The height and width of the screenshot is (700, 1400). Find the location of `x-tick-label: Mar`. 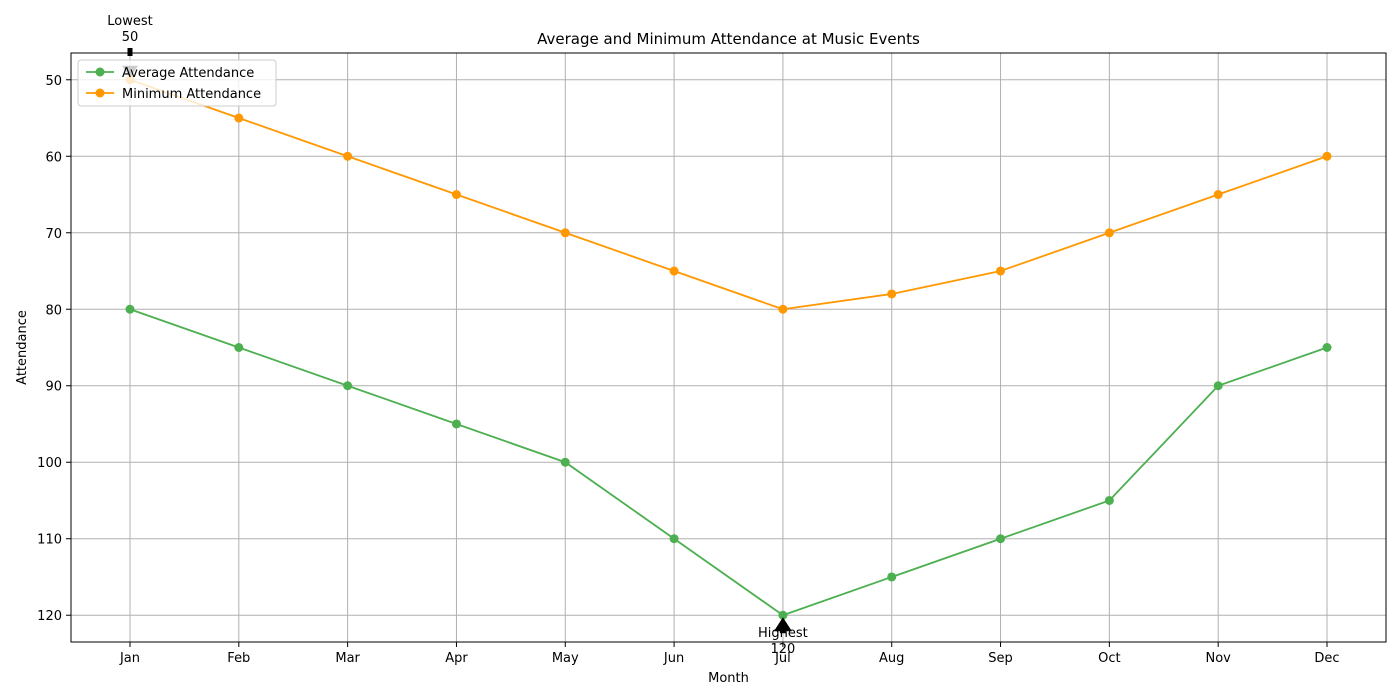

x-tick-label: Mar is located at coordinates (347, 658).